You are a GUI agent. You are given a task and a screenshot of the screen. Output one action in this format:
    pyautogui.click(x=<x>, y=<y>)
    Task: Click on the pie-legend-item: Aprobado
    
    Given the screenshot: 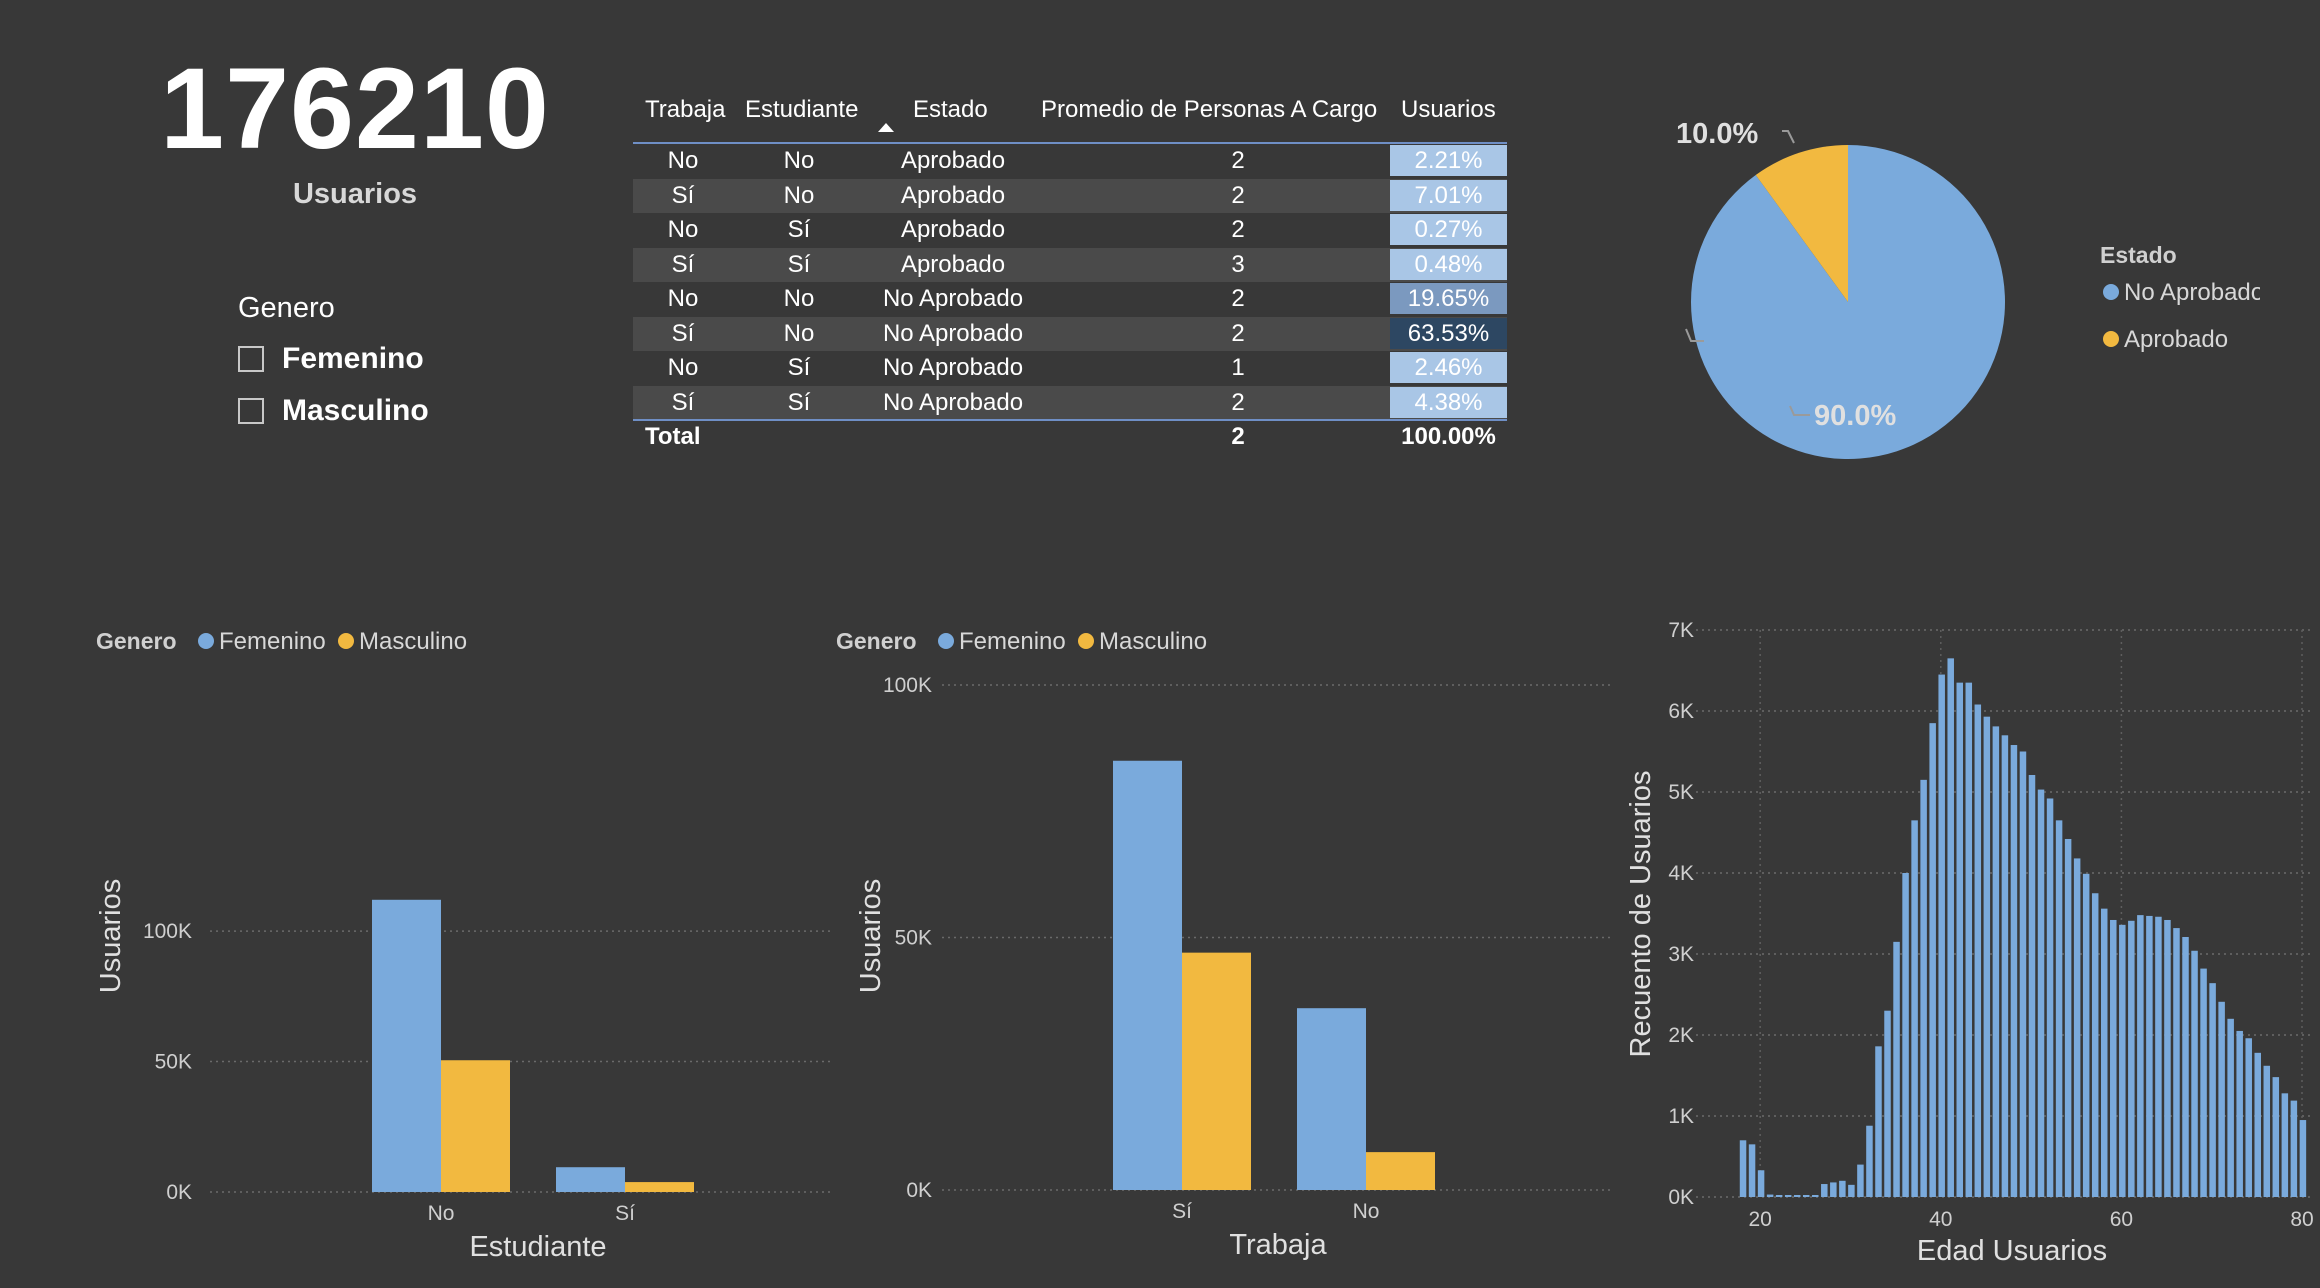 What is the action you would take?
    pyautogui.click(x=2176, y=339)
    